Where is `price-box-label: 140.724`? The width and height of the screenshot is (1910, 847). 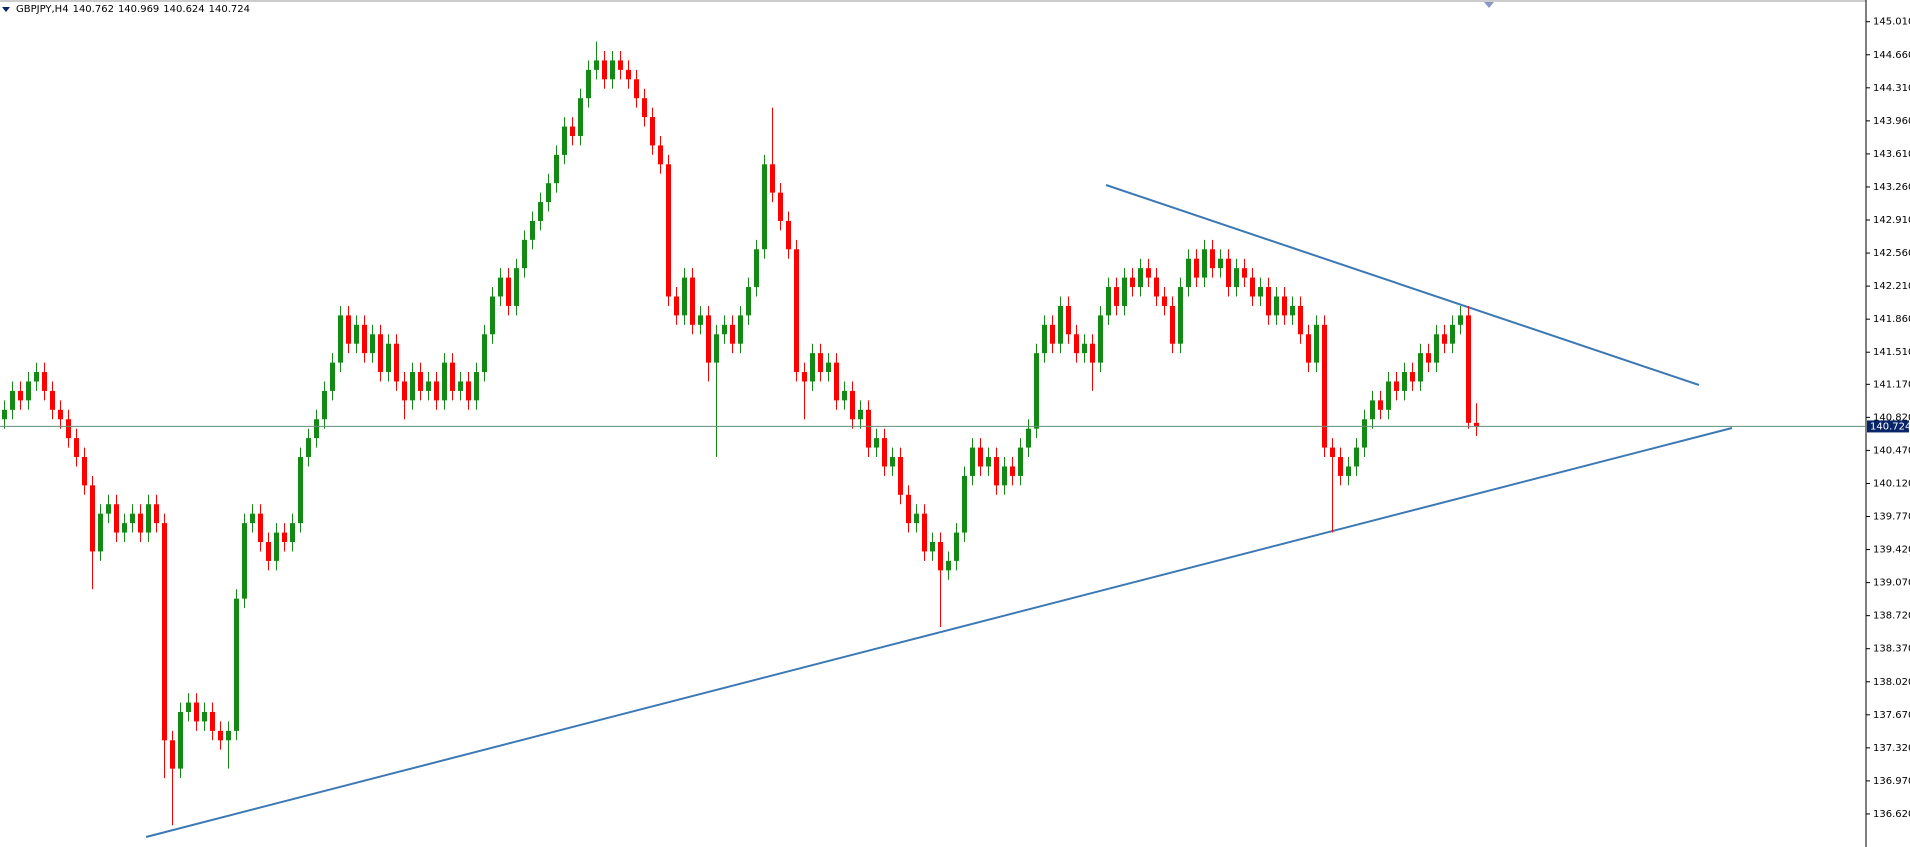
price-box-label: 140.724 is located at coordinates (1890, 426).